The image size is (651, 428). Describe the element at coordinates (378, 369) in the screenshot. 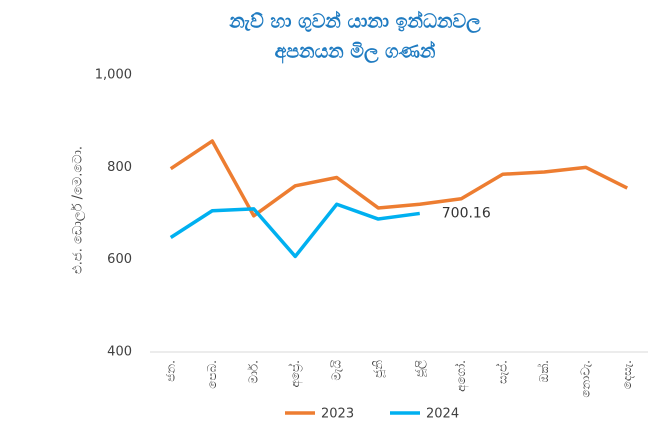

I see `x-tick-label: ජූනි` at that location.